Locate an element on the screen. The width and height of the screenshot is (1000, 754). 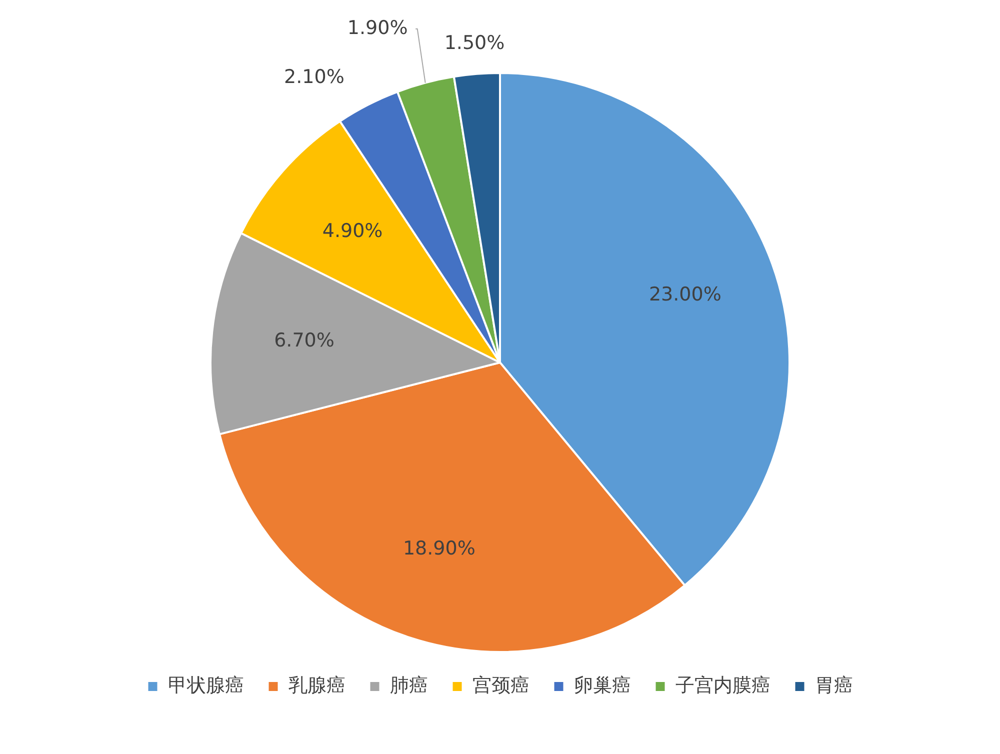
legend-label: 卵巢癌 is located at coordinates (602, 685).